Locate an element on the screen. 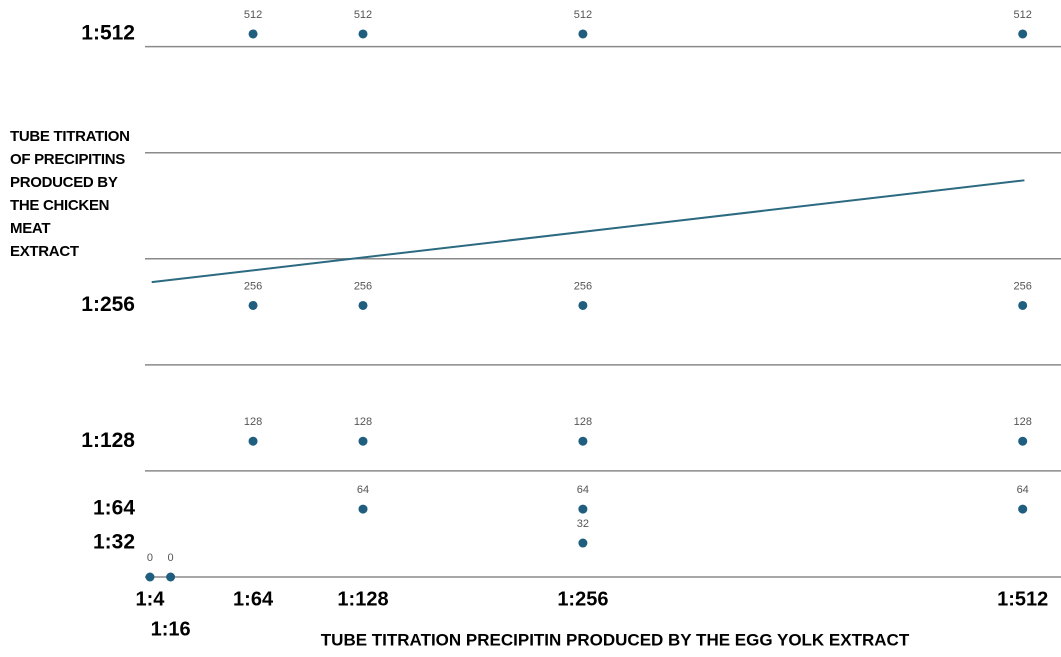  y-axis-title-line: THE CHICKEN is located at coordinates (60, 205).